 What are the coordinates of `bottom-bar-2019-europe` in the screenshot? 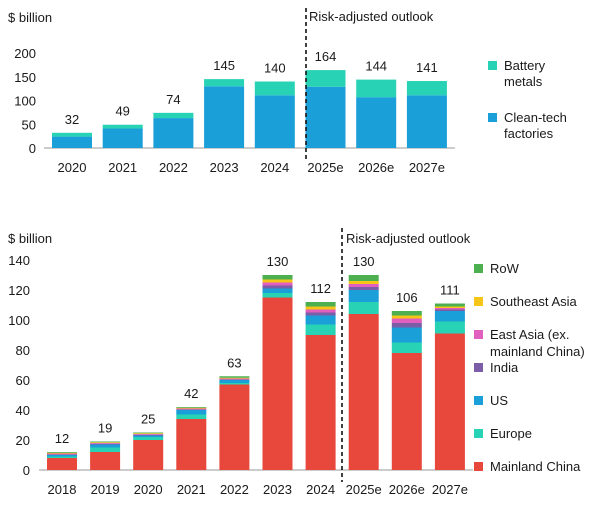 It's located at (105, 449).